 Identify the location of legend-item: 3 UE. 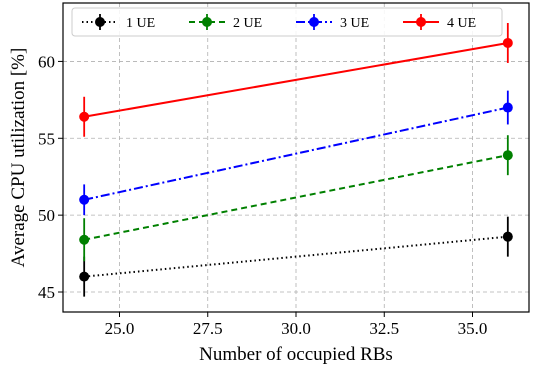
(332, 22).